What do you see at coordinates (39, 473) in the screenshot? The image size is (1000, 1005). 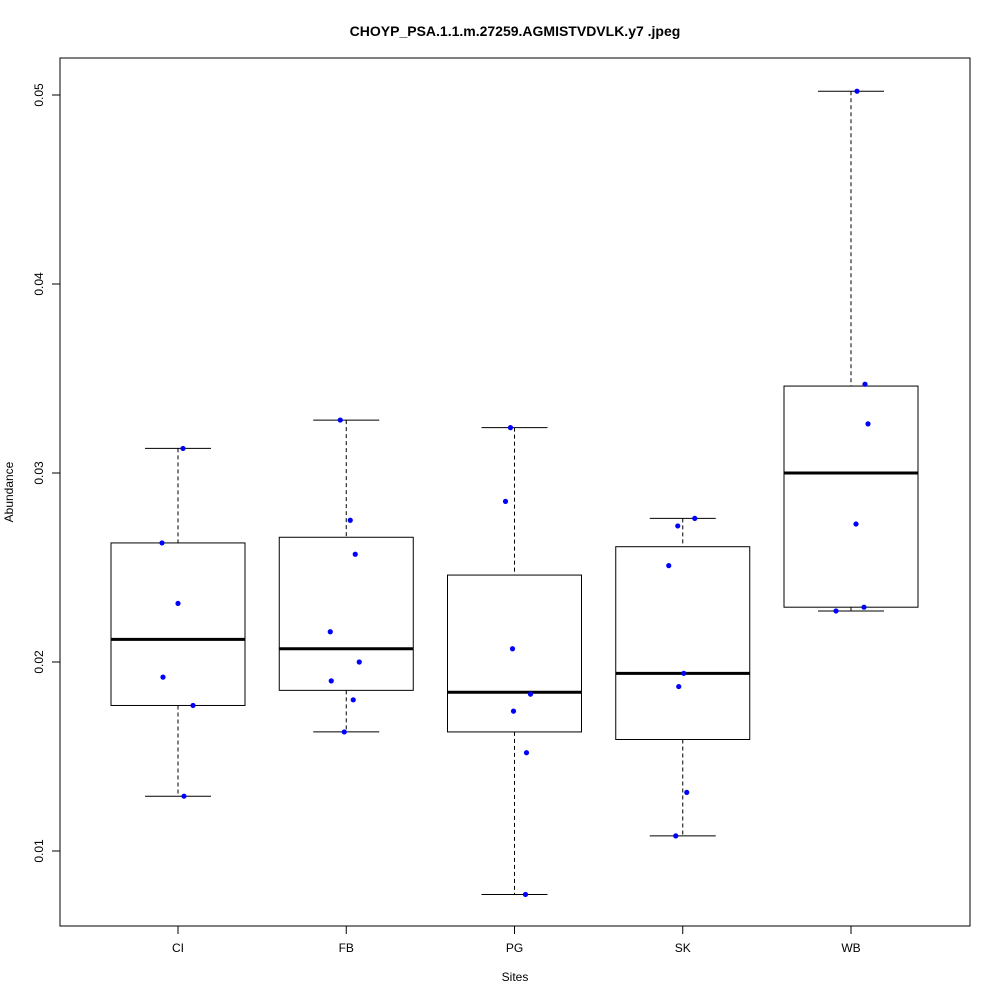 I see `y-tick-label: 0.03` at bounding box center [39, 473].